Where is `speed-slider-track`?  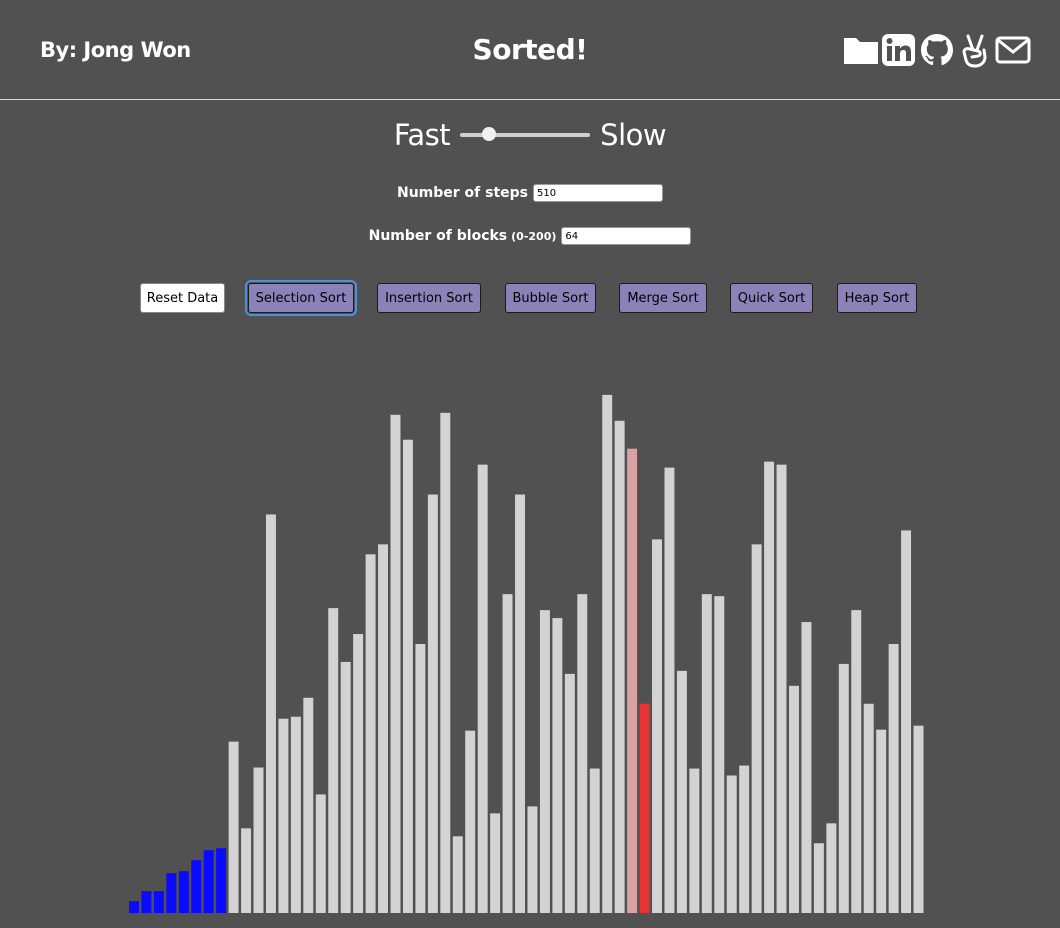 speed-slider-track is located at coordinates (525, 135).